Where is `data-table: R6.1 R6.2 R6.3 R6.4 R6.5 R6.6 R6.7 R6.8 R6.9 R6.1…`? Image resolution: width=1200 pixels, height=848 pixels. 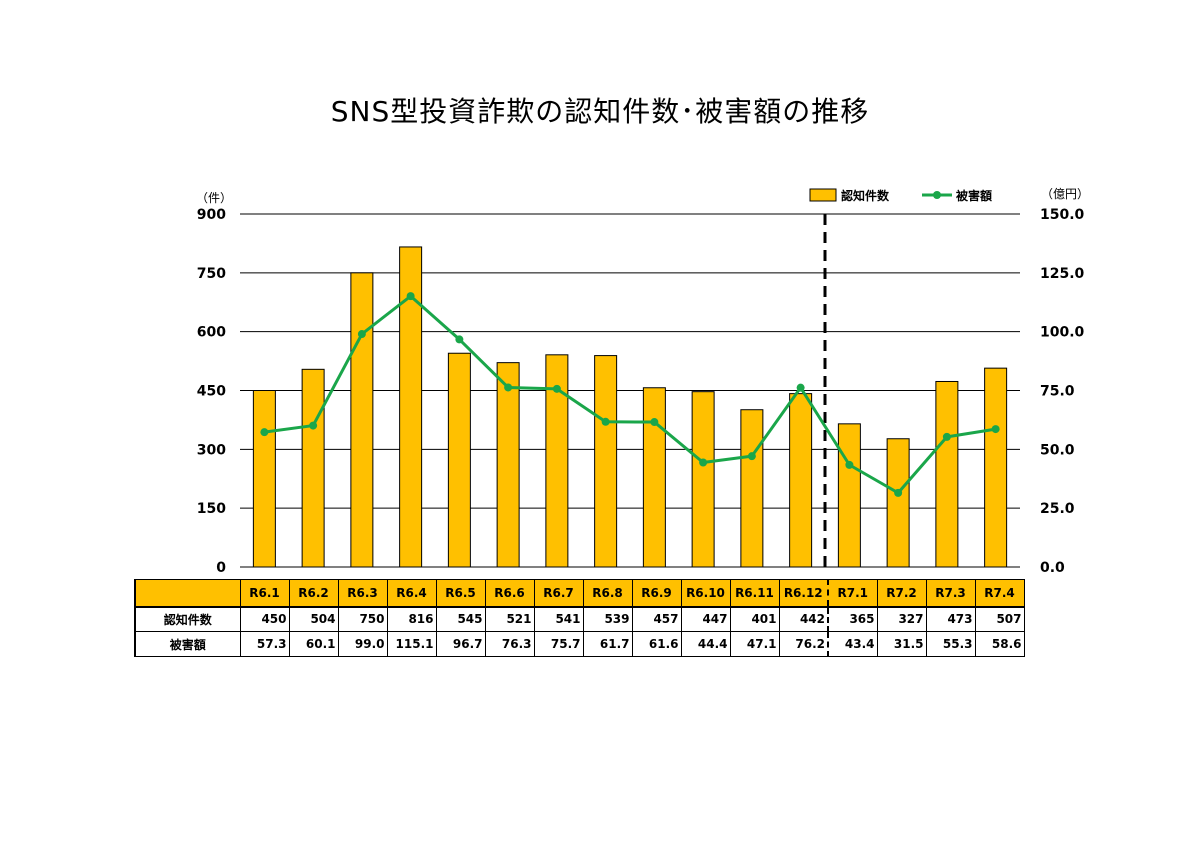
data-table: R6.1 R6.2 R6.3 R6.4 R6.5 R6.6 R6.7 R6.8 R6.9 R6.1… is located at coordinates (579, 618).